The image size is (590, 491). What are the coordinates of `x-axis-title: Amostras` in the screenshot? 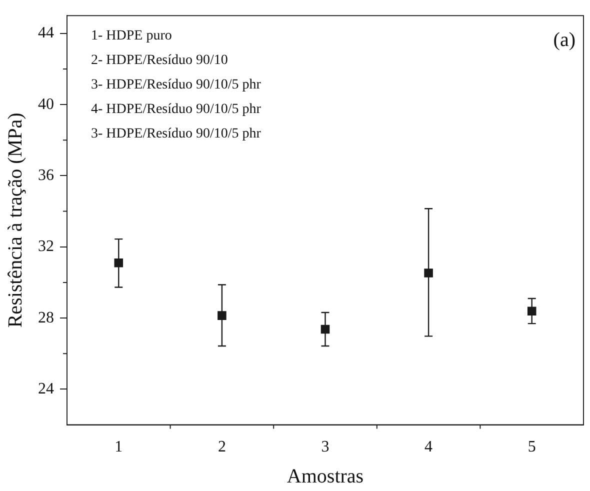 It's located at (325, 476).